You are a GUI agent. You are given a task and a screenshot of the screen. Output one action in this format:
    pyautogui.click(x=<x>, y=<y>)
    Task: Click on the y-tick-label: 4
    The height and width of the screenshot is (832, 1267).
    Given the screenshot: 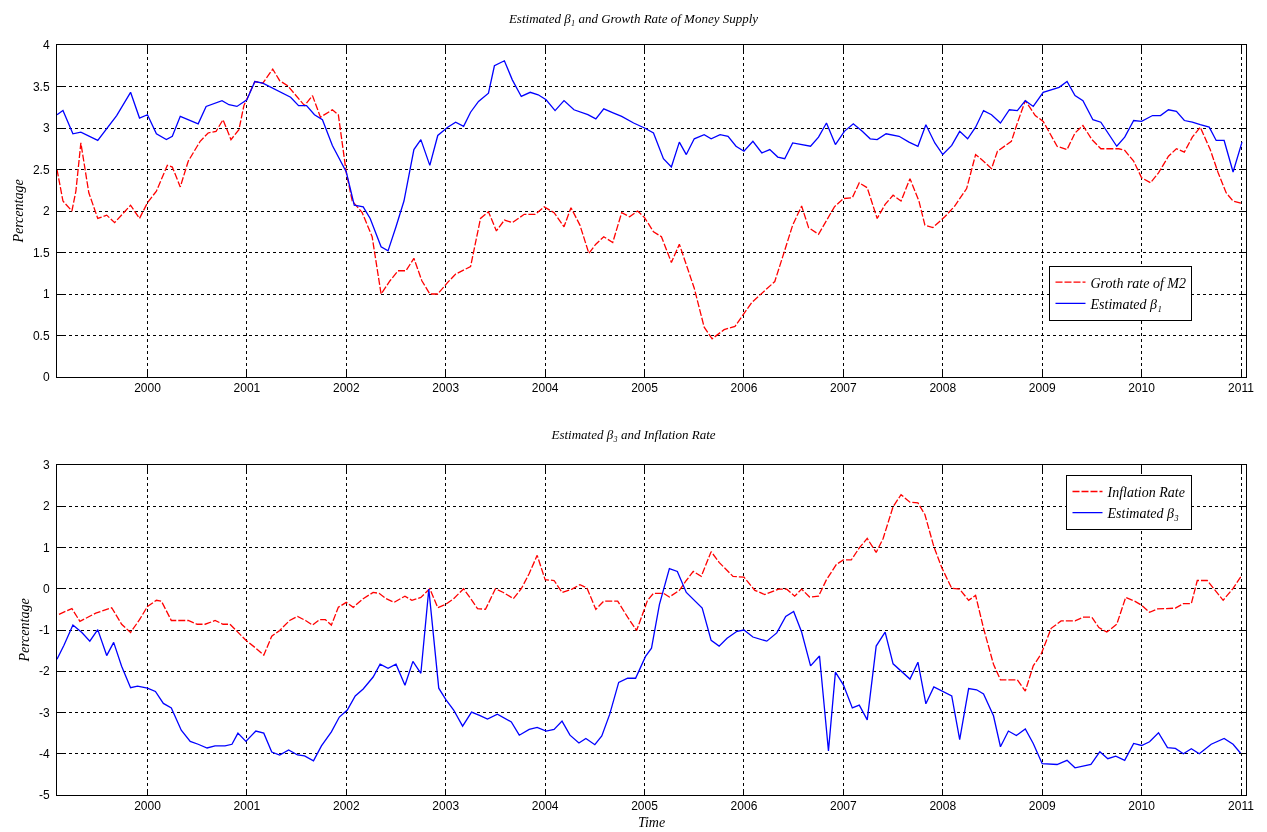 What is the action you would take?
    pyautogui.click(x=46, y=45)
    